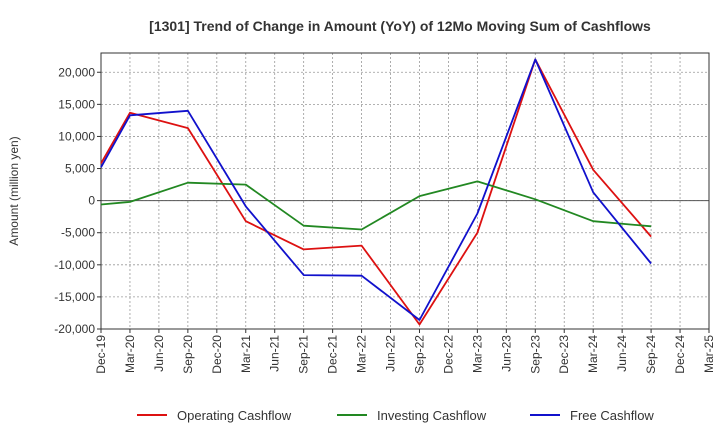 The width and height of the screenshot is (720, 440). Describe the element at coordinates (506, 353) in the screenshot. I see `x-tick-label: Jun-23` at that location.